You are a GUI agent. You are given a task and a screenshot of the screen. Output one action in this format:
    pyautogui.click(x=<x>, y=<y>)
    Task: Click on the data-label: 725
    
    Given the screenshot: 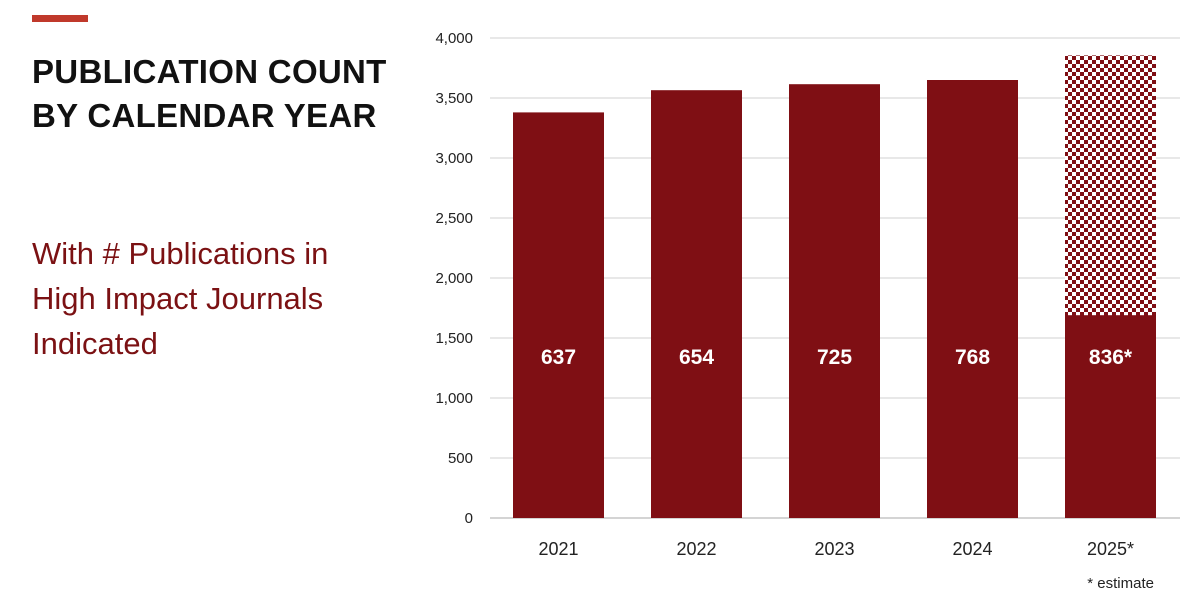 What is the action you would take?
    pyautogui.click(x=834, y=357)
    